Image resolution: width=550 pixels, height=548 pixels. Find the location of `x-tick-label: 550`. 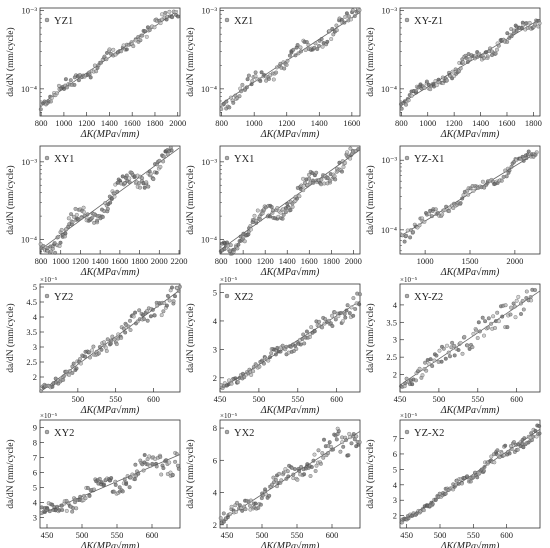

x-tick-label: 550 is located at coordinates (117, 535).